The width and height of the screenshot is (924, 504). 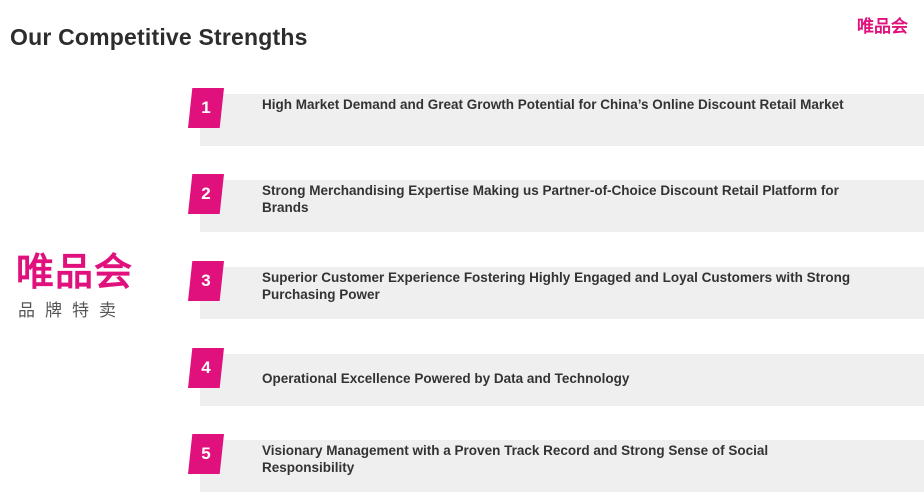 What do you see at coordinates (206, 454) in the screenshot?
I see `strength-number-badge: 5` at bounding box center [206, 454].